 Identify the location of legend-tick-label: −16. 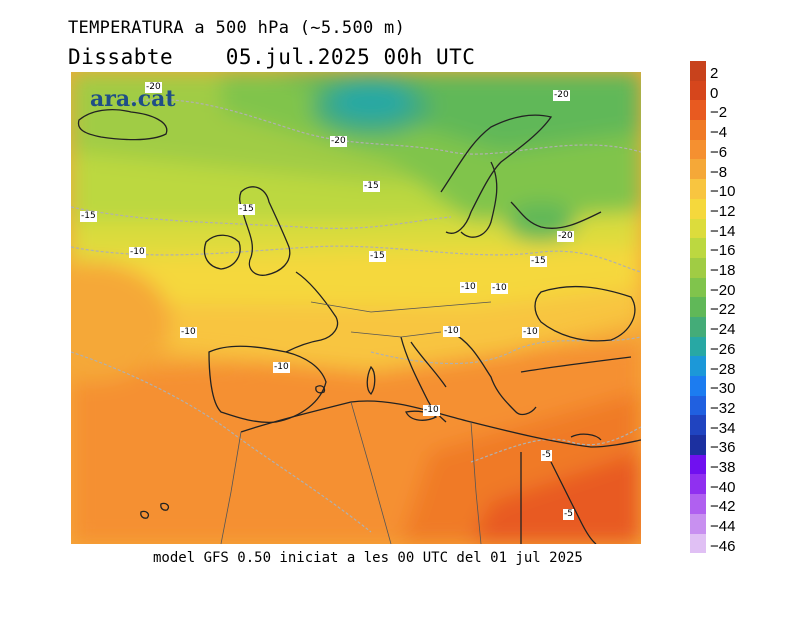
(723, 251).